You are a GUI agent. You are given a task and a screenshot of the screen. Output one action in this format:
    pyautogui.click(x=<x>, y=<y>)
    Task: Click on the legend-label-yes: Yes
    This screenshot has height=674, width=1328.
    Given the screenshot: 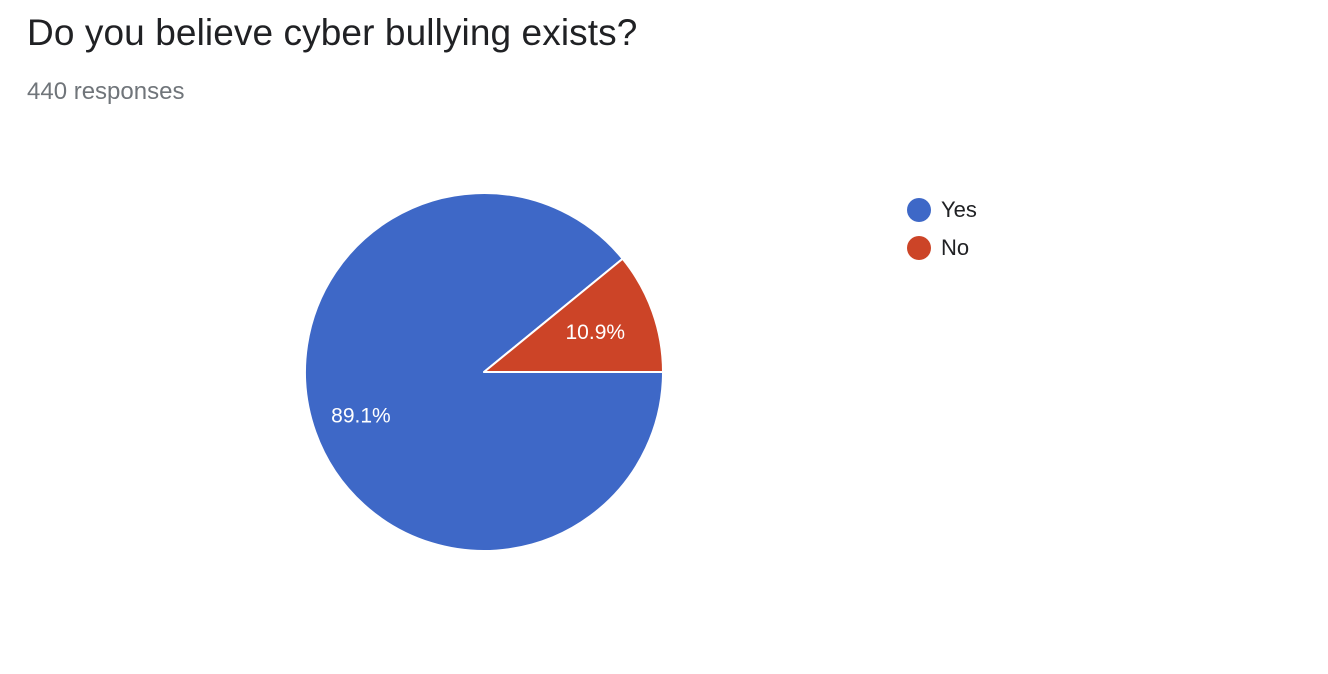 What is the action you would take?
    pyautogui.click(x=959, y=209)
    